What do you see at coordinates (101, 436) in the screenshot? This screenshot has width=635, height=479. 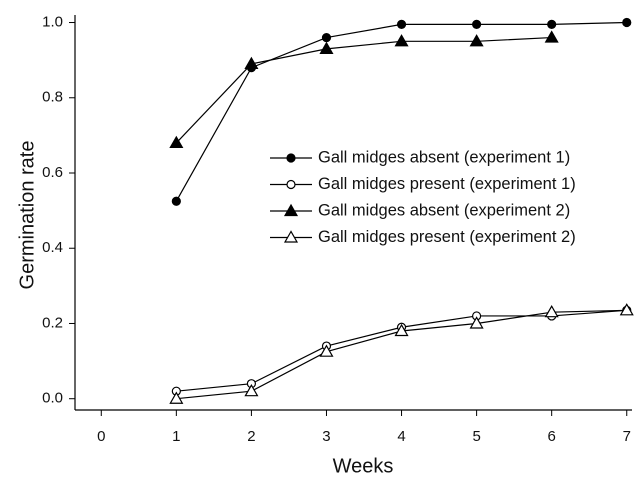 I see `x-tick-label: 0` at bounding box center [101, 436].